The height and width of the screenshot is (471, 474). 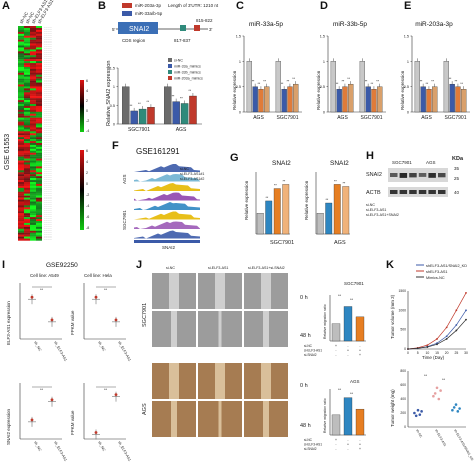 I want to click on y-axis-label: SNAI2 expression, so click(x=8, y=426).